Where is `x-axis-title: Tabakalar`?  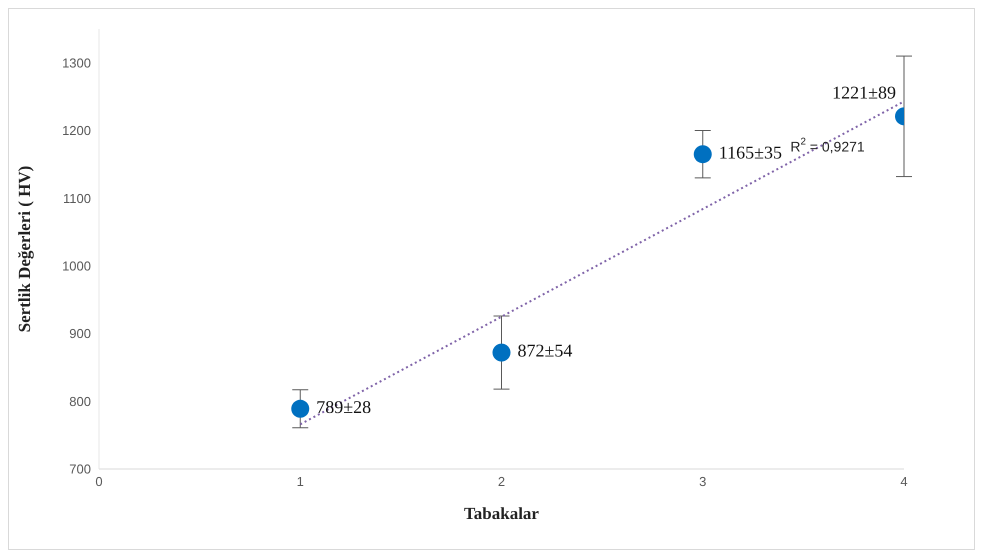
x-axis-title: Tabakalar is located at coordinates (502, 513).